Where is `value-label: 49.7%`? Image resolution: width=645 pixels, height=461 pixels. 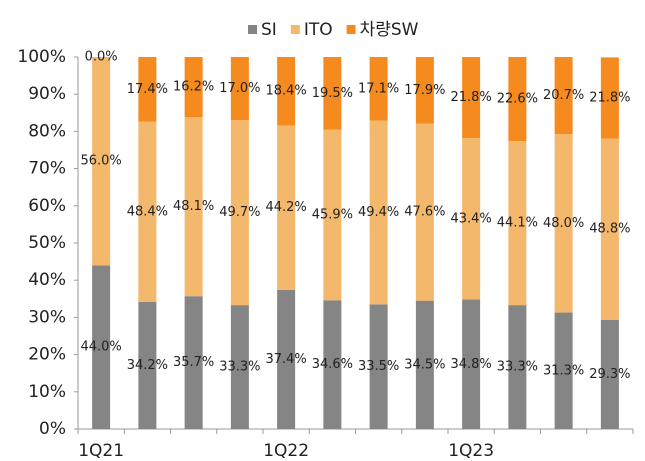
value-label: 49.7% is located at coordinates (239, 212).